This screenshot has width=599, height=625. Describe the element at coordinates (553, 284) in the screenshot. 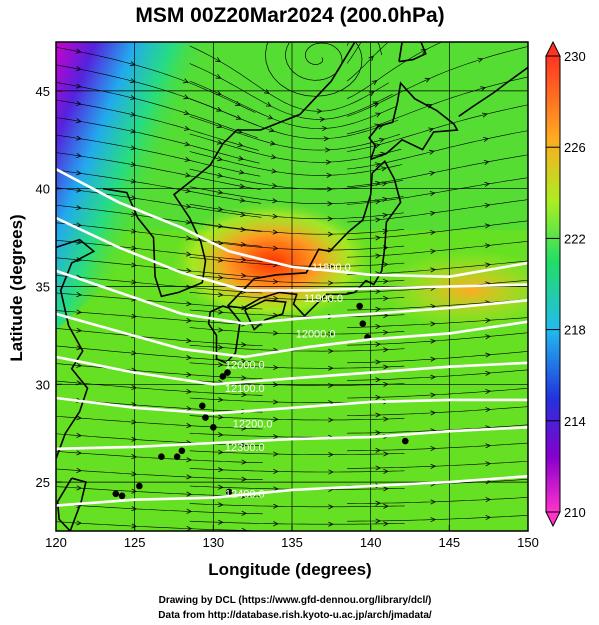

I see `colorbar-gradient` at that location.